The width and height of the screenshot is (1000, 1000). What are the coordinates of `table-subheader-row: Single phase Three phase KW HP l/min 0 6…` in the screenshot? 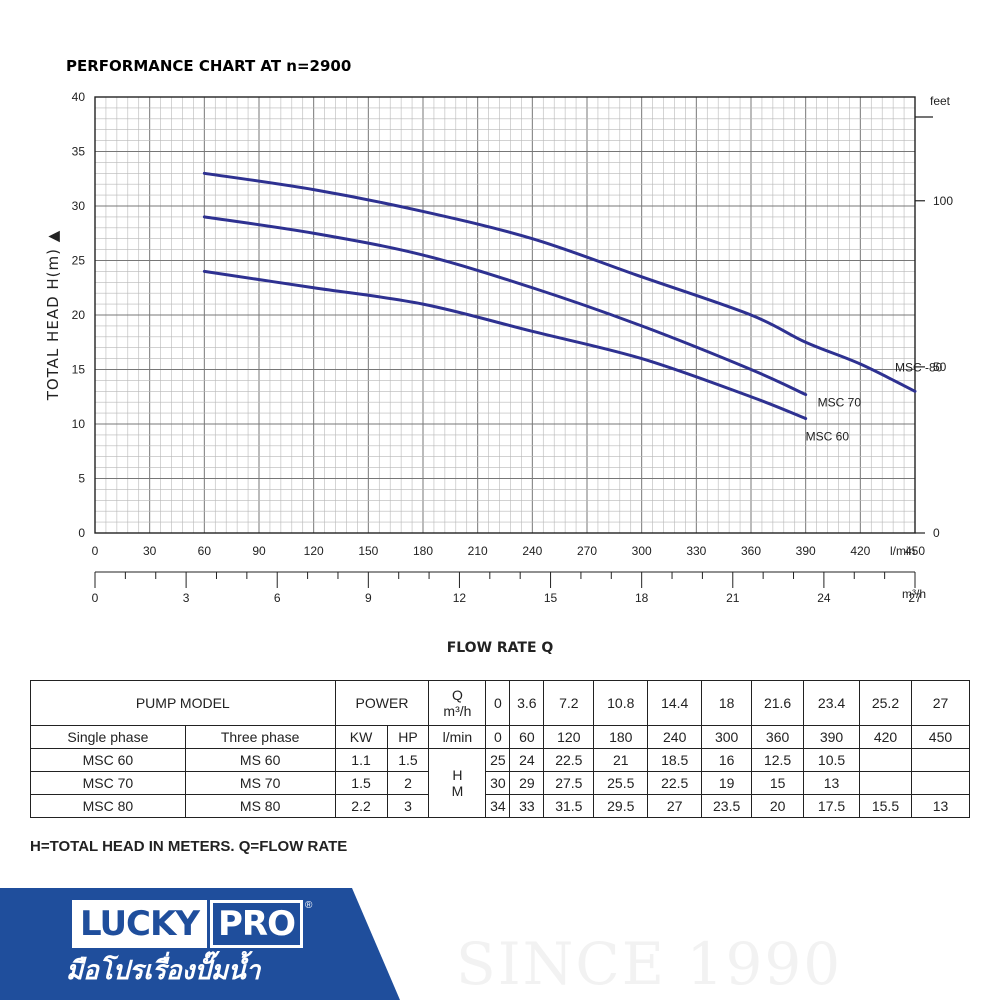 It's located at (500, 737).